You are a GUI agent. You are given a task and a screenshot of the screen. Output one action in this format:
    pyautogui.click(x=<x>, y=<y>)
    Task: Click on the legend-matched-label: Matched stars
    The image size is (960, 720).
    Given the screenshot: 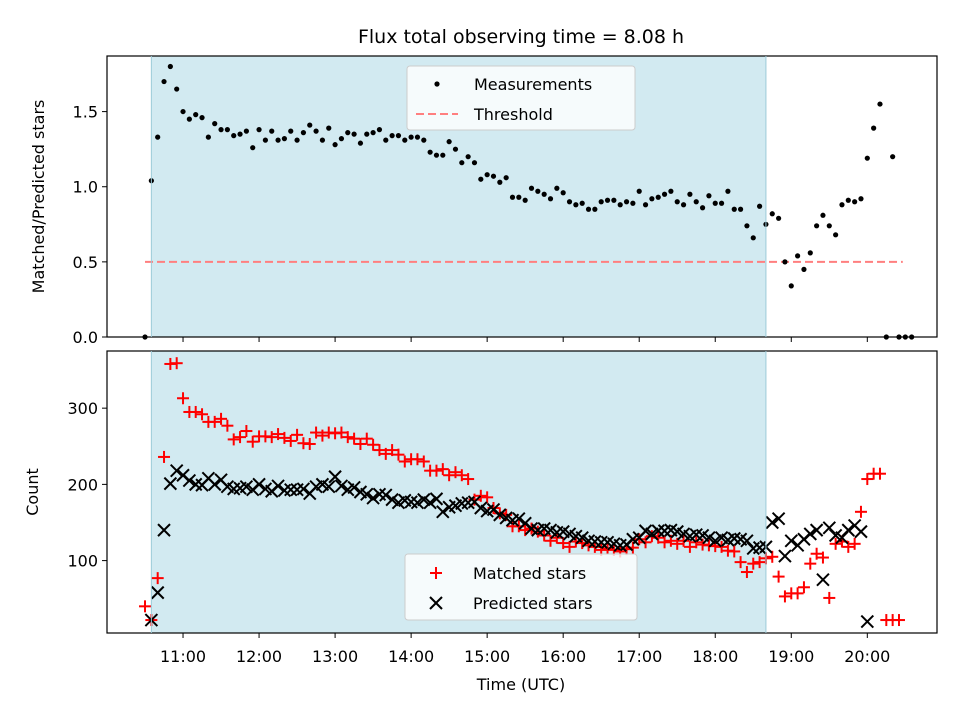 What is the action you would take?
    pyautogui.click(x=529, y=573)
    